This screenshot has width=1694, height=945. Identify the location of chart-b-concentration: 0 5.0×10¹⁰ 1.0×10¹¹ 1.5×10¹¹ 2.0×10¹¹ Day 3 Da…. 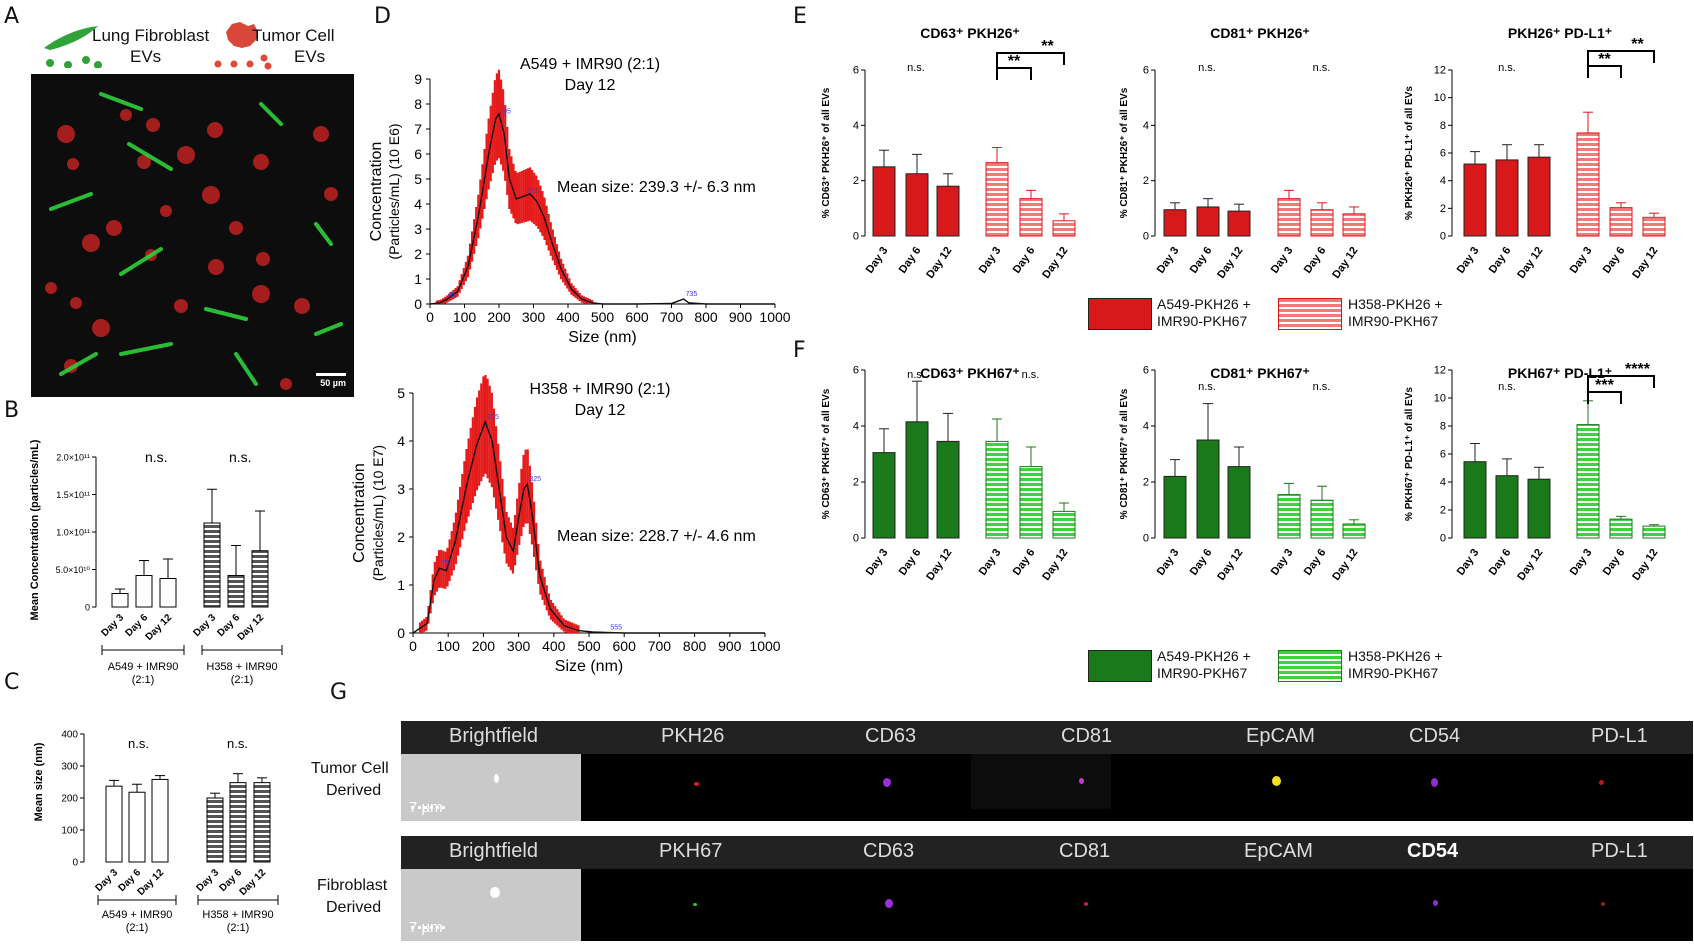
(156, 562).